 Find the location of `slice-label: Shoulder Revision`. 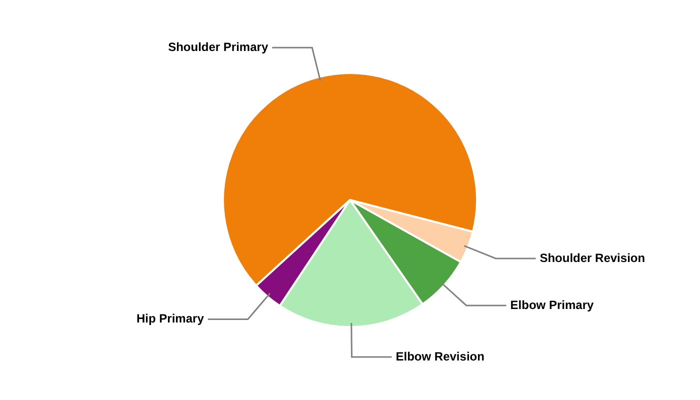

slice-label: Shoulder Revision is located at coordinates (593, 257).